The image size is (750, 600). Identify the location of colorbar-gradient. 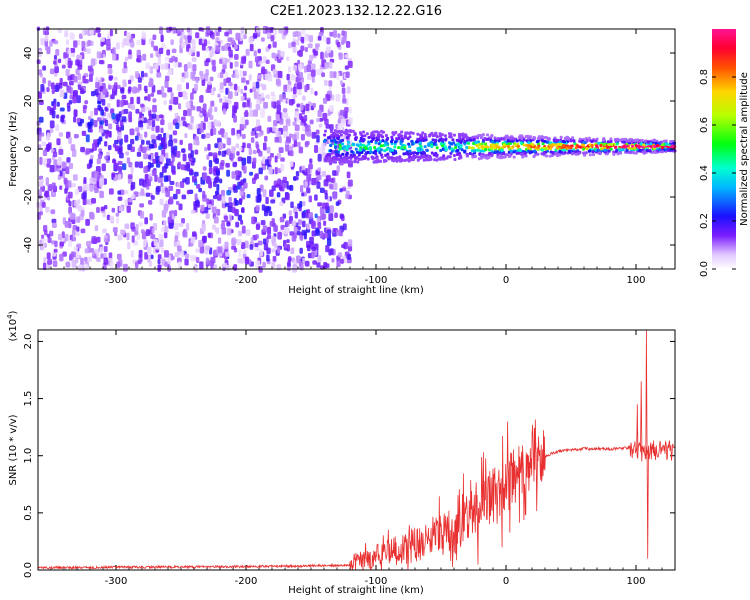
(724, 149).